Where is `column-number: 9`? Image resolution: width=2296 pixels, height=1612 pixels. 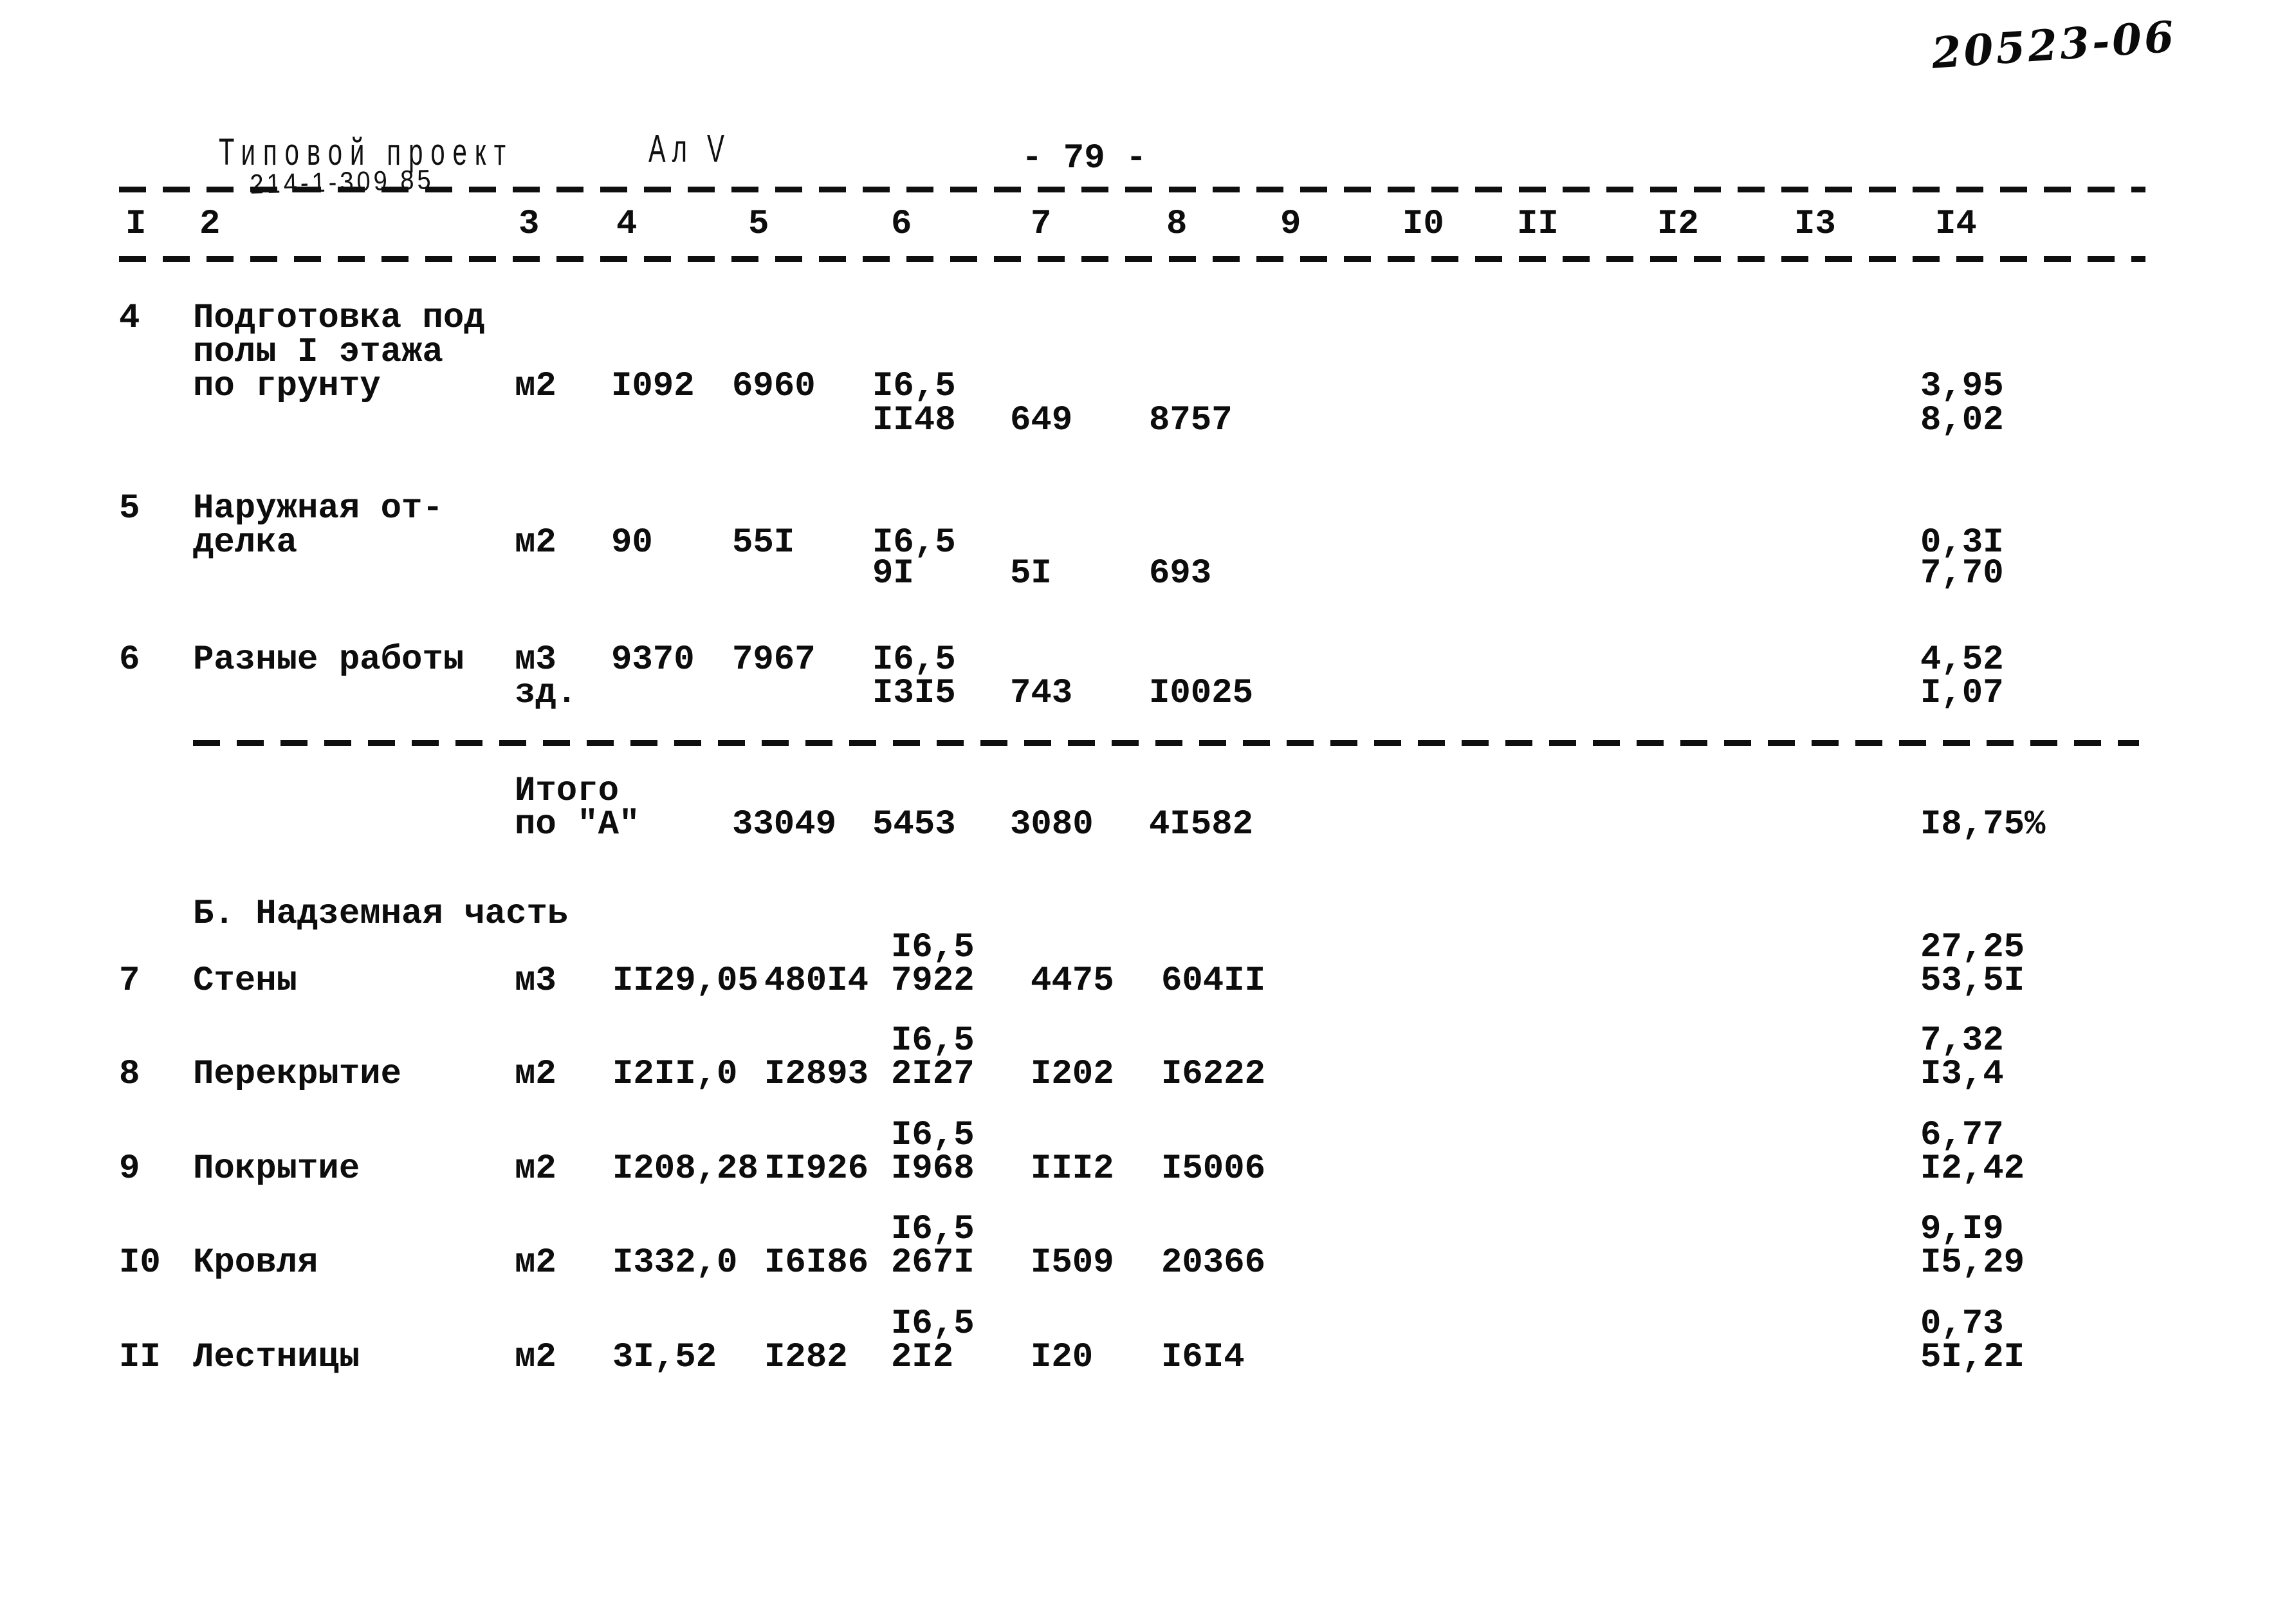 column-number: 9 is located at coordinates (1290, 224).